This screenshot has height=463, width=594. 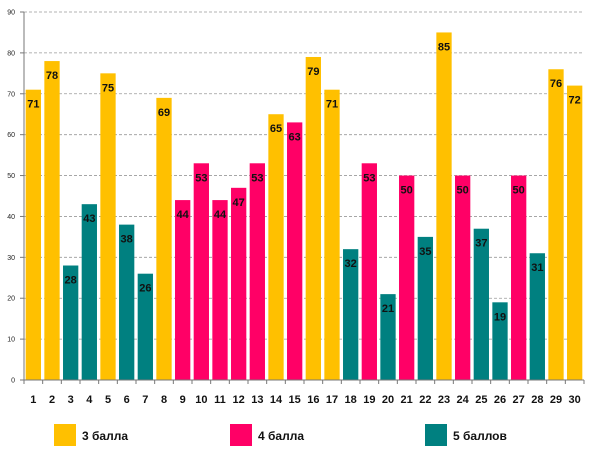 I want to click on data-label: 28, so click(x=71, y=281).